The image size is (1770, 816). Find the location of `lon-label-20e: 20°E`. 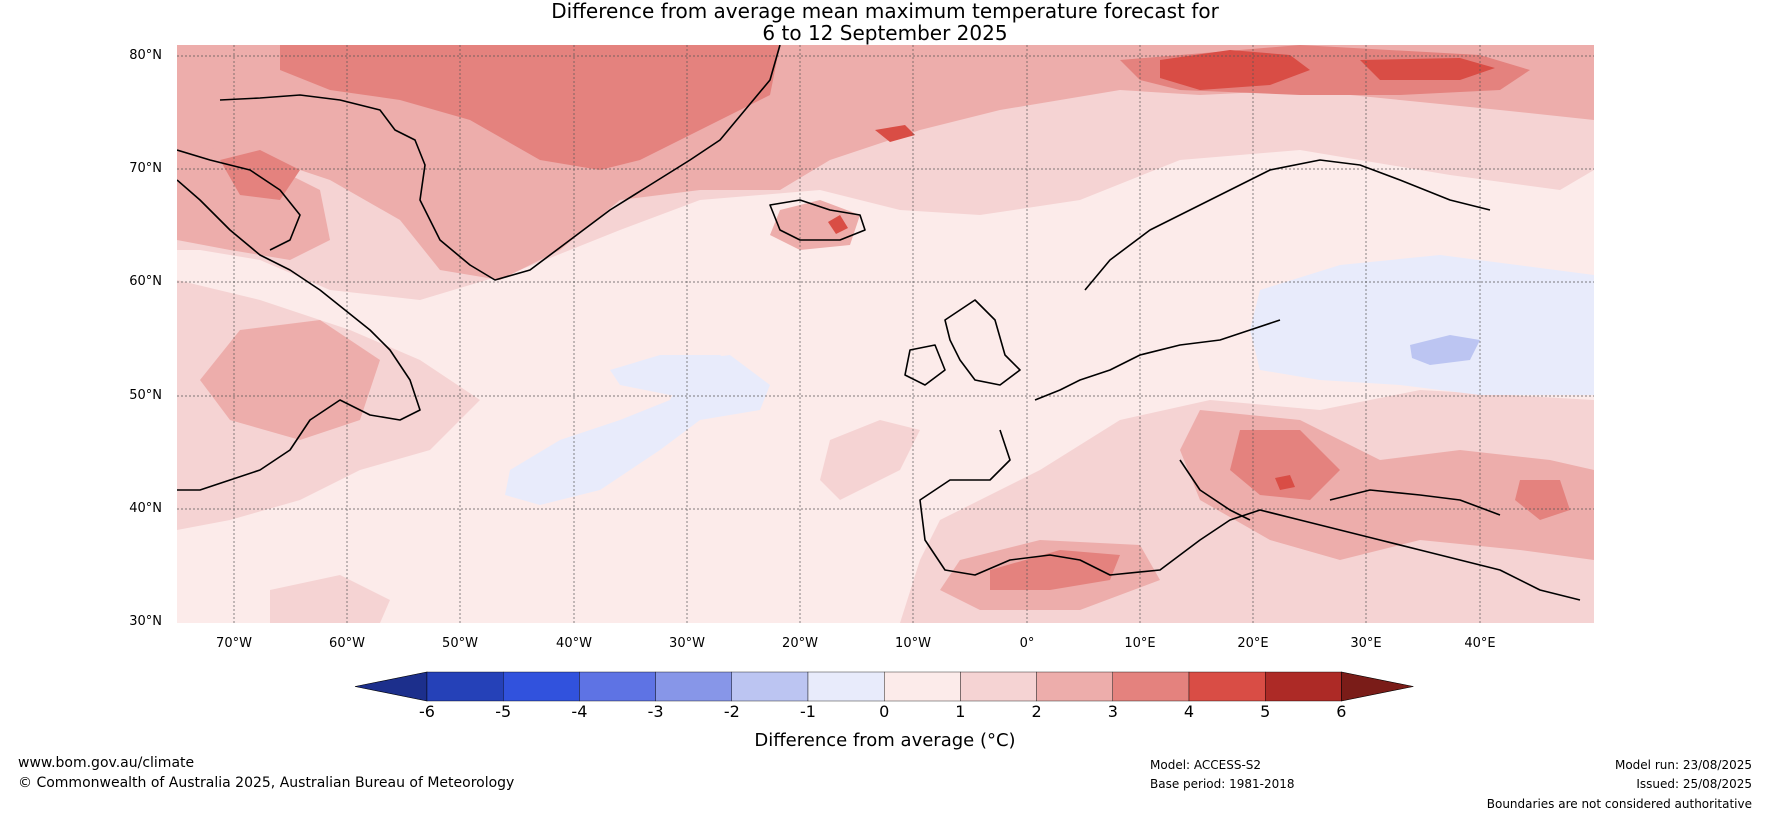

lon-label-20e: 20°E is located at coordinates (1253, 643).